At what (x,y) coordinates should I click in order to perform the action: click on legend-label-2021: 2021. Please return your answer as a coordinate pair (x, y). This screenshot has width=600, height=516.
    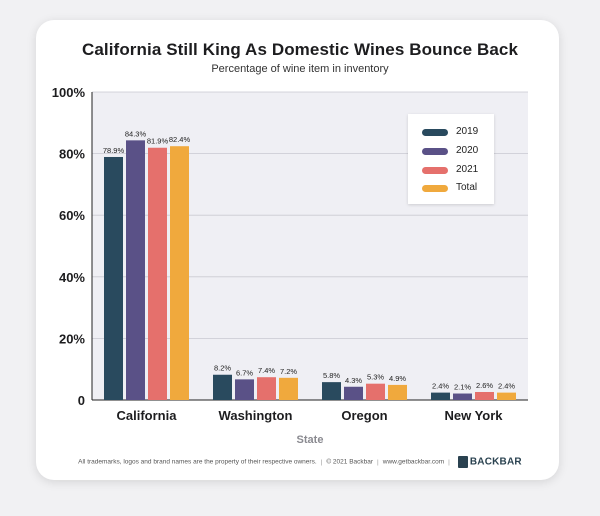
    Looking at the image, I should click on (467, 169).